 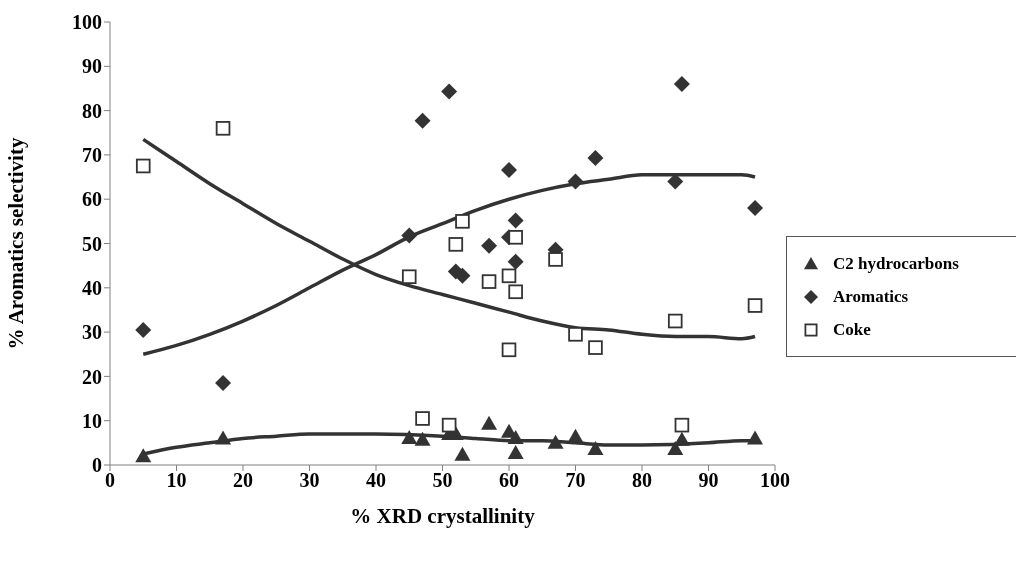 I want to click on x-tick-label: 20, so click(x=243, y=480).